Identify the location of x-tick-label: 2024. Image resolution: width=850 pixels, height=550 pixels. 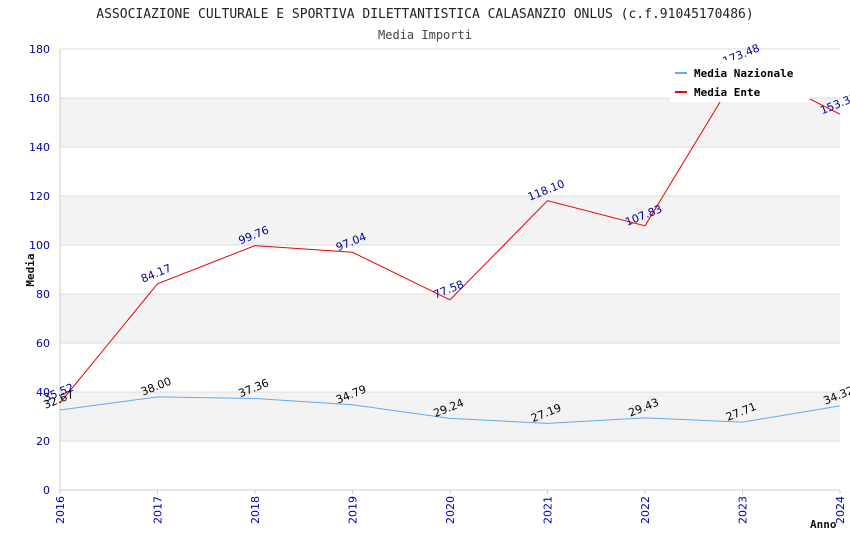
(840, 510).